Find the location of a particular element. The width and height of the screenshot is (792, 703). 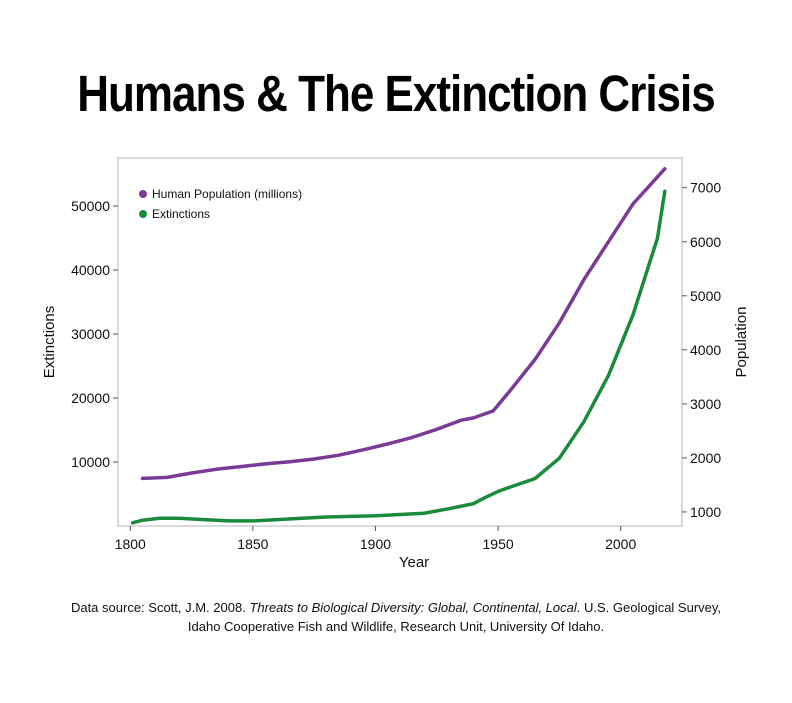

x-tick-label: 2000 is located at coordinates (620, 544).